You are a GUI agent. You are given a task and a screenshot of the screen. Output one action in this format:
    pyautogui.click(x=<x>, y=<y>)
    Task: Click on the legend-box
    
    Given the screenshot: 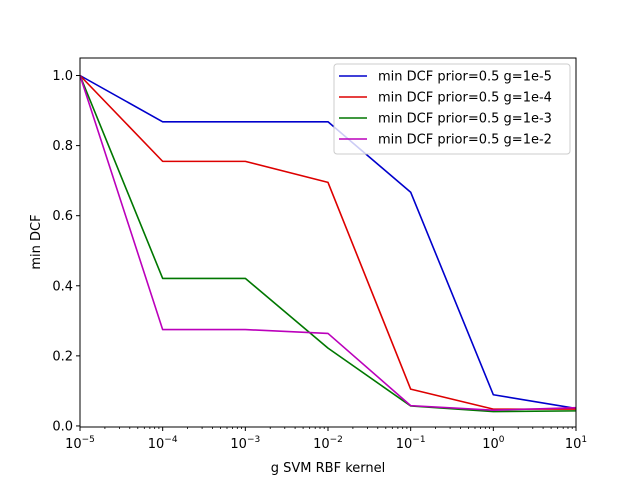 What is the action you would take?
    pyautogui.click(x=452, y=109)
    